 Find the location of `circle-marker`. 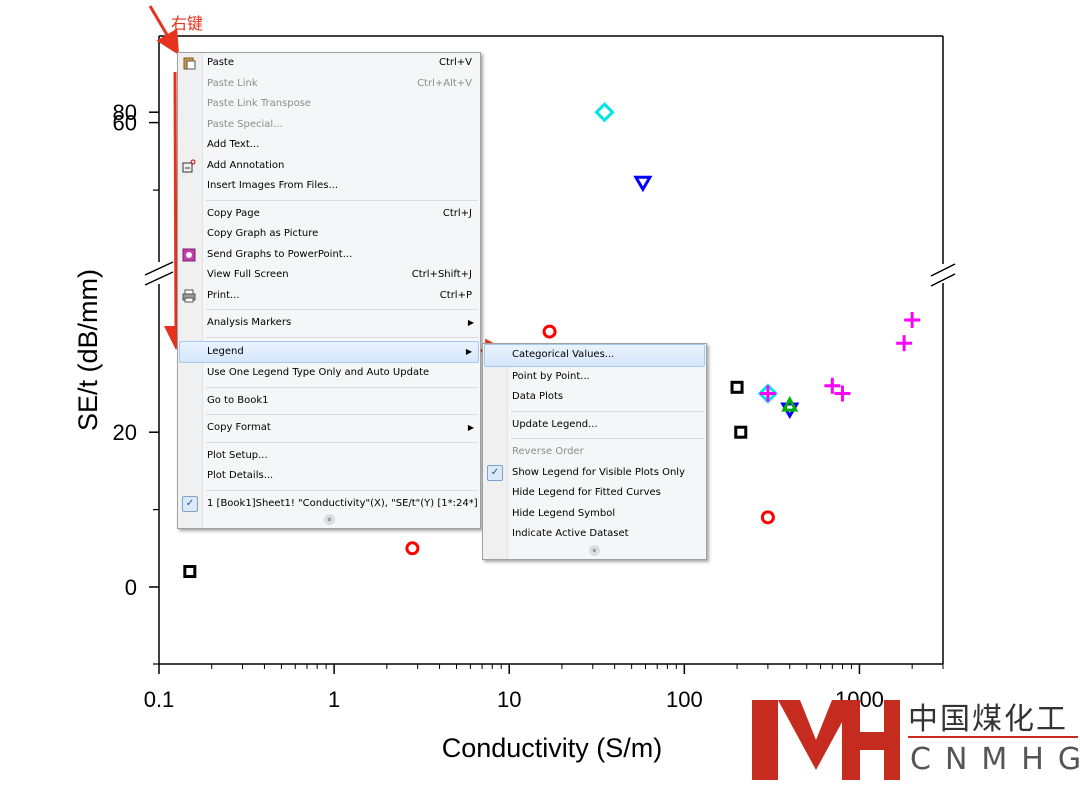

circle-marker is located at coordinates (549, 331).